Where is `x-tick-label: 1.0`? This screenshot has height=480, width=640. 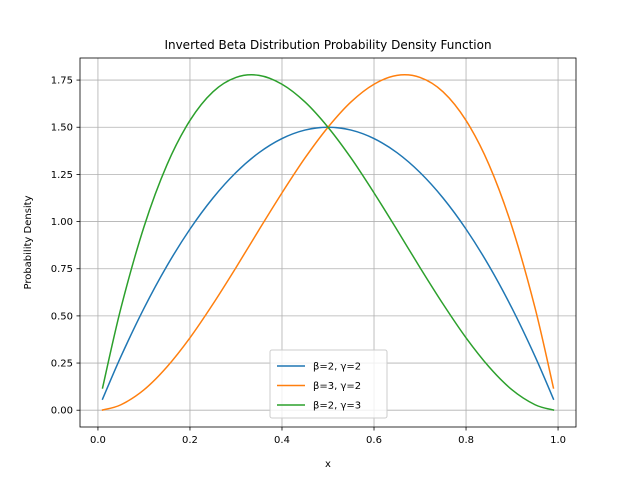
x-tick-label: 1.0 is located at coordinates (558, 440).